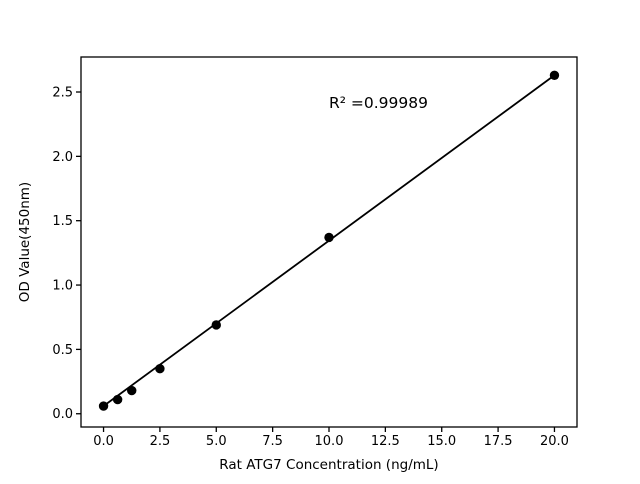 The height and width of the screenshot is (484, 640). What do you see at coordinates (272, 441) in the screenshot?
I see `x-tick-label: 7.5` at bounding box center [272, 441].